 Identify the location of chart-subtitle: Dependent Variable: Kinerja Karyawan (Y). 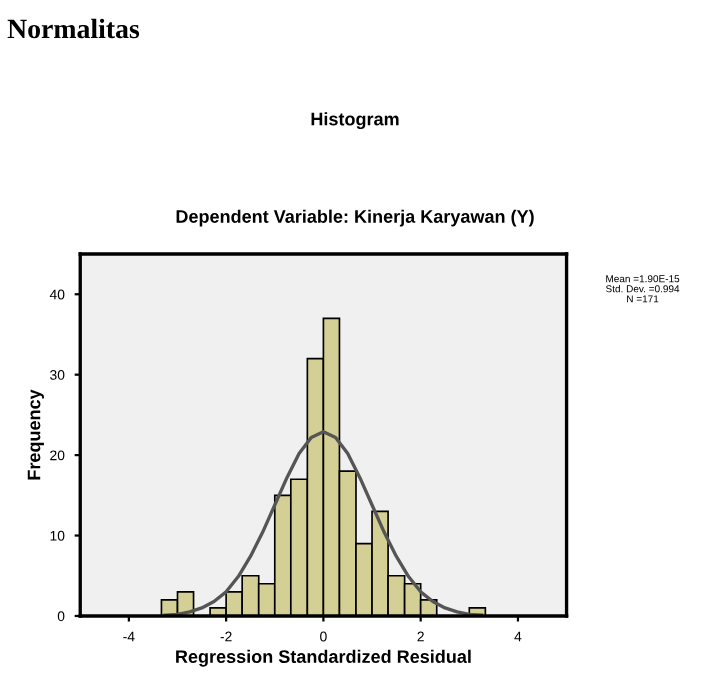
(355, 218).